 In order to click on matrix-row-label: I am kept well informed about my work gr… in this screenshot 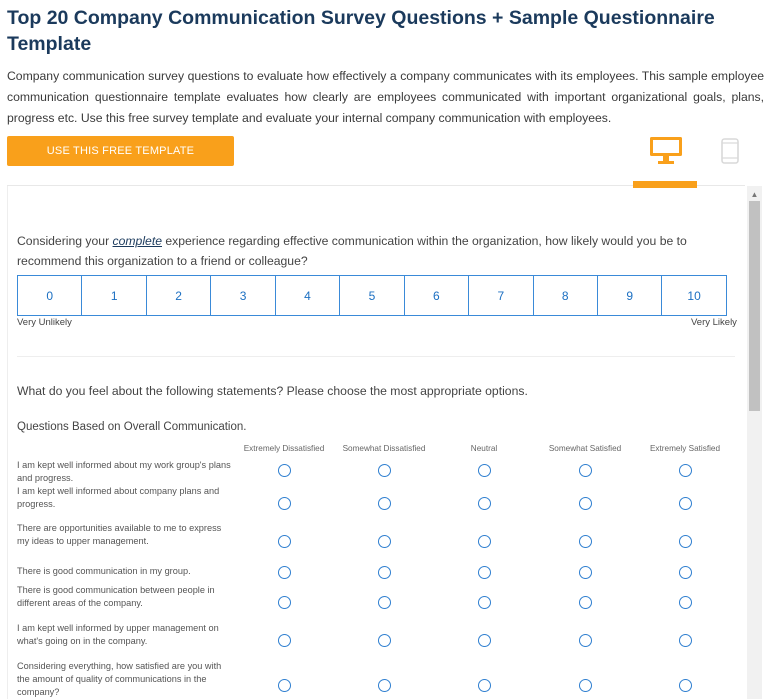, I will do `click(124, 471)`.